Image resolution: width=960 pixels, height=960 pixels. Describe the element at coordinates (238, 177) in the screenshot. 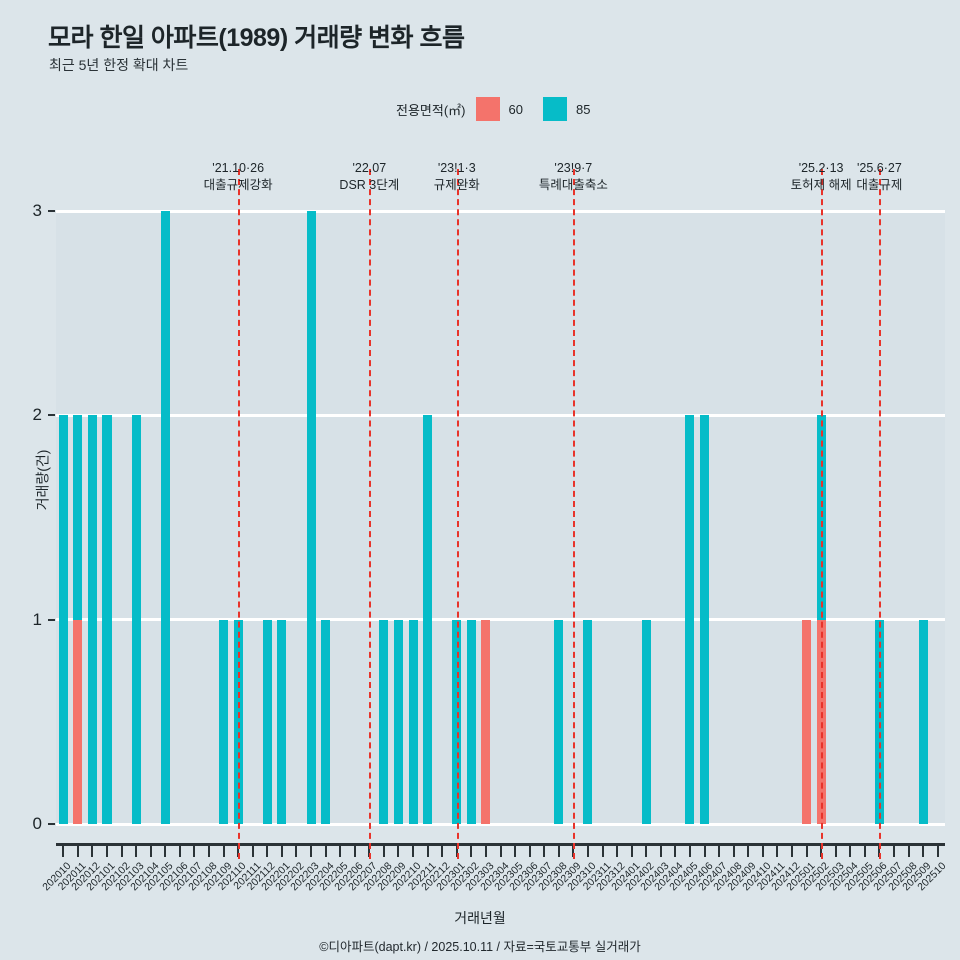

I see `event-marker-label: '21.10·26 대출규제강화` at that location.